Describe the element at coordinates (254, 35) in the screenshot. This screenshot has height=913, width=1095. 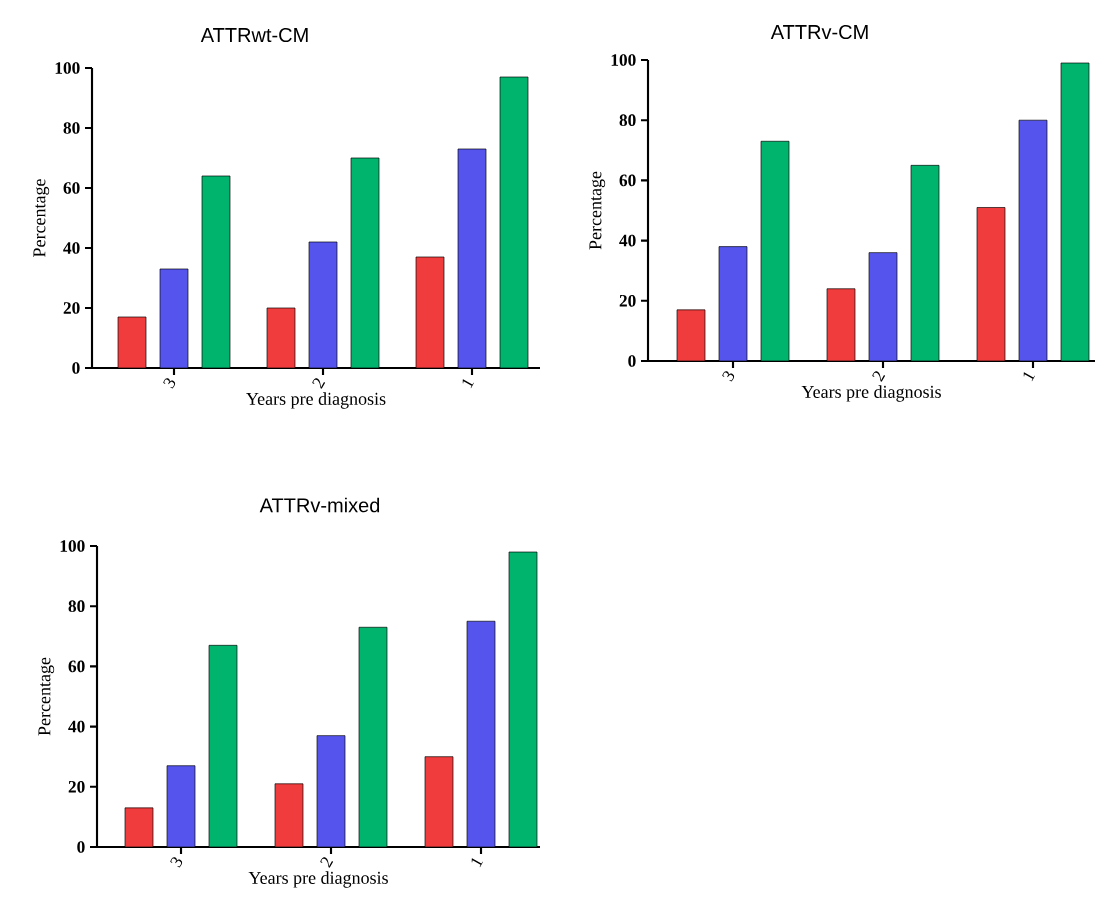
I see `chart-title: ATTRwt-CM` at that location.